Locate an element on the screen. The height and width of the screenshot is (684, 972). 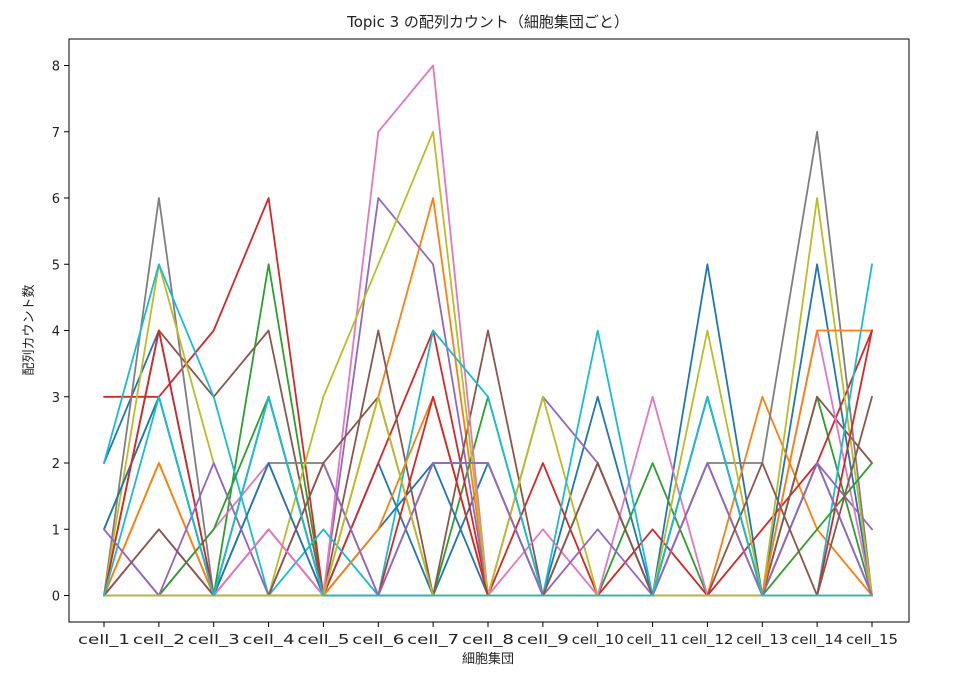
x-tick-label: cell_9 is located at coordinates (543, 640).